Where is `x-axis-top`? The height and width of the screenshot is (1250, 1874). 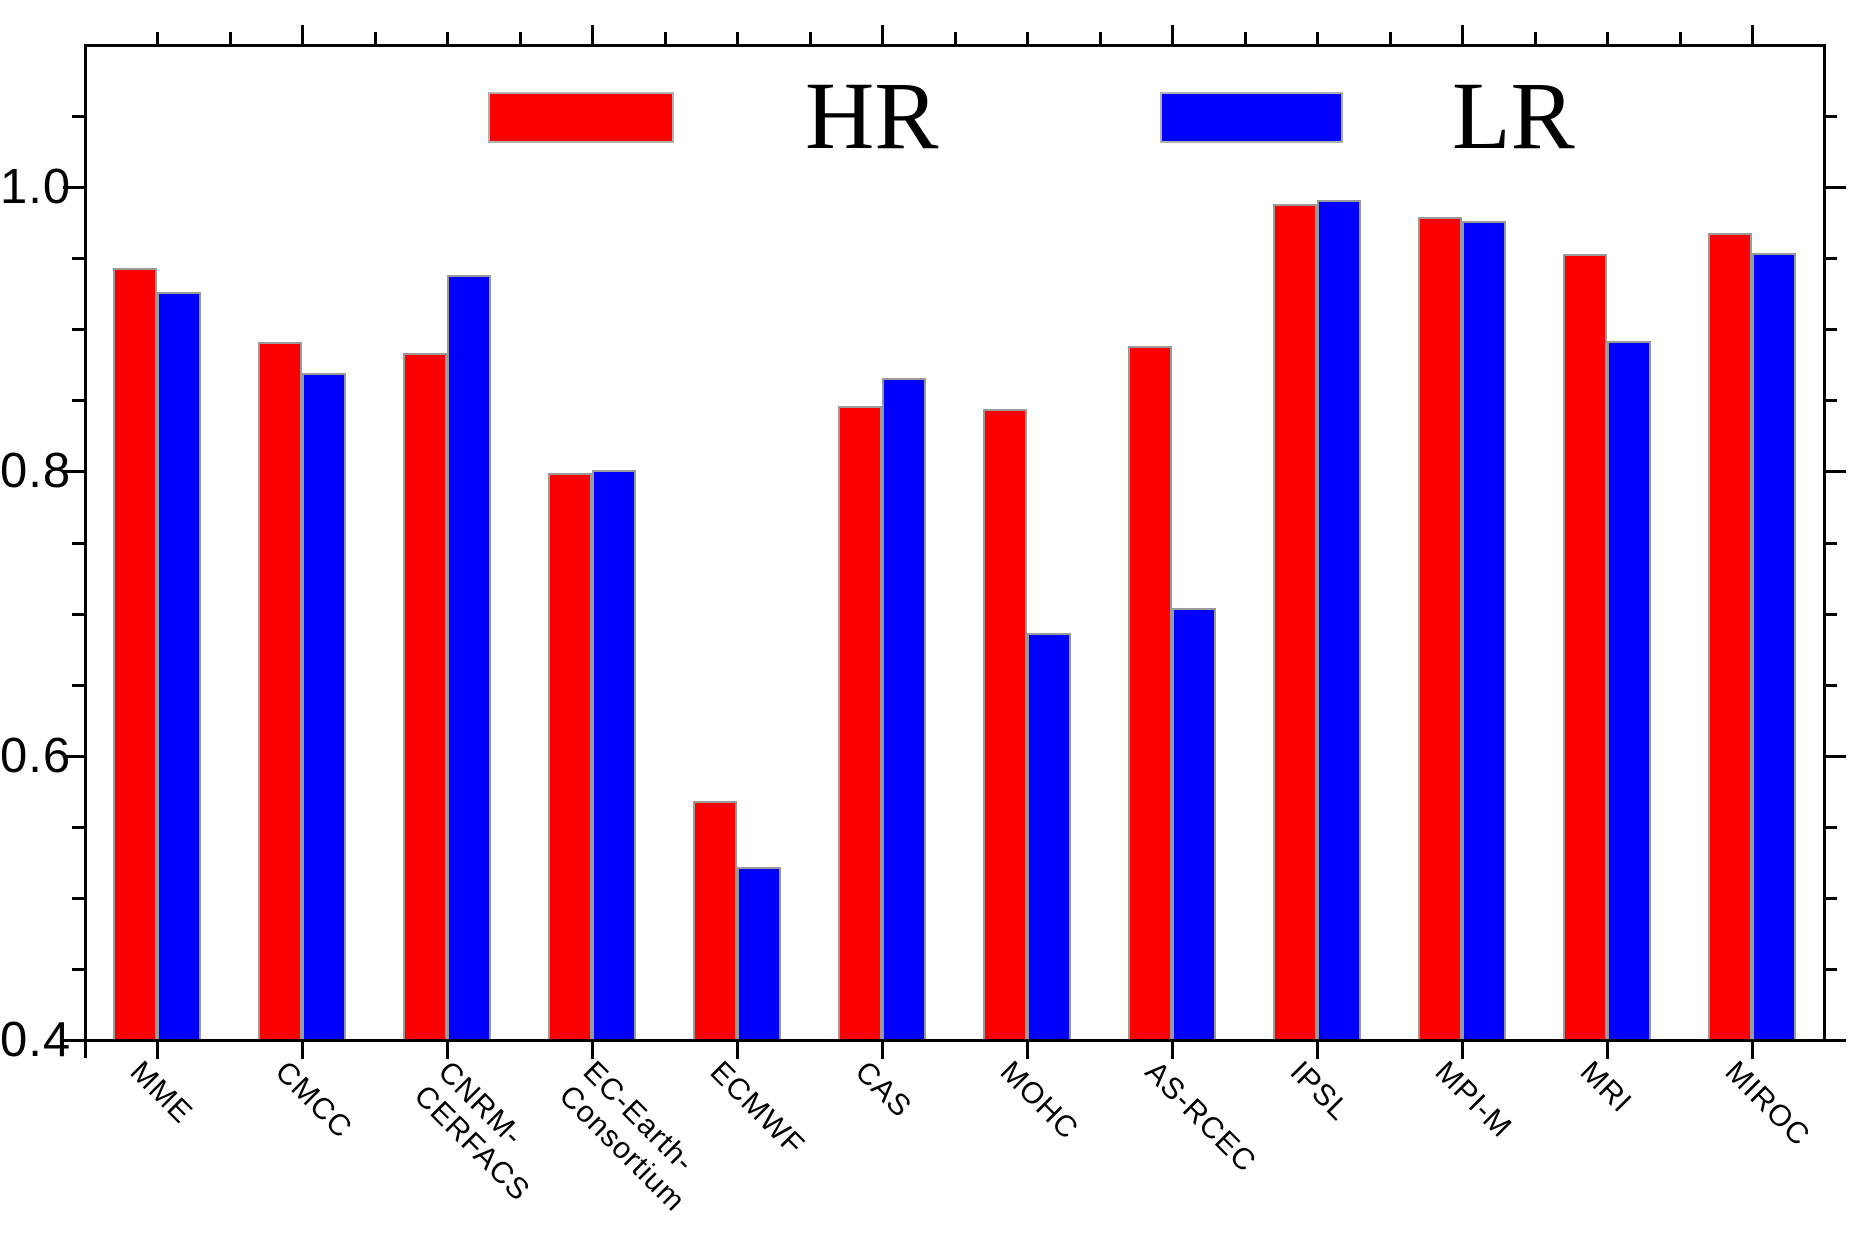 x-axis-top is located at coordinates (955, 45).